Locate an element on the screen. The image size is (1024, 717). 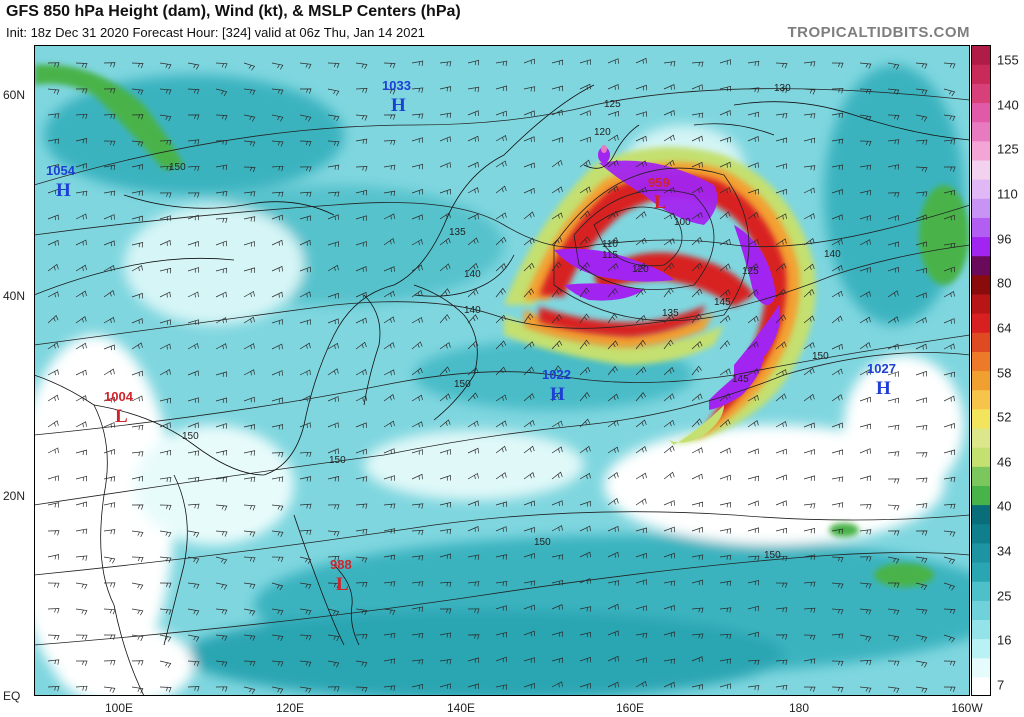
wind-colorbar is located at coordinates (981, 370).